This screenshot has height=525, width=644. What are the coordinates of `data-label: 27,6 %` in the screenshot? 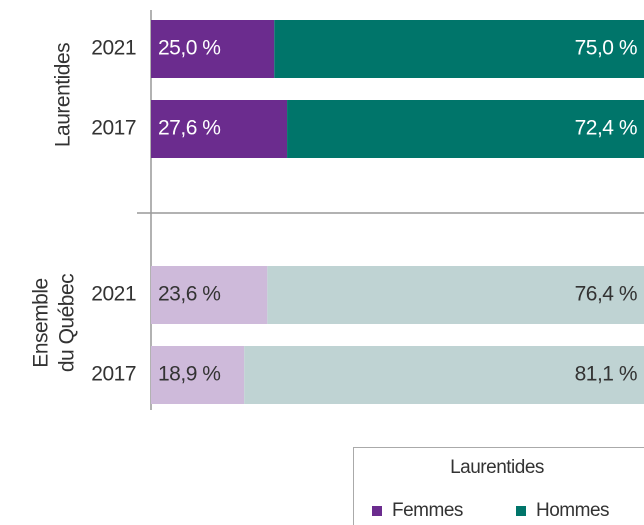 It's located at (189, 128).